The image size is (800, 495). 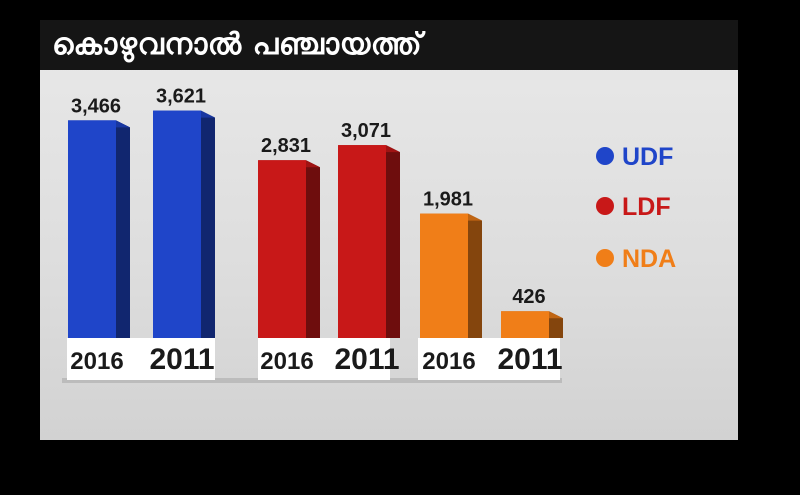 What do you see at coordinates (123, 229) in the screenshot?
I see `bar-side-udf-2016` at bounding box center [123, 229].